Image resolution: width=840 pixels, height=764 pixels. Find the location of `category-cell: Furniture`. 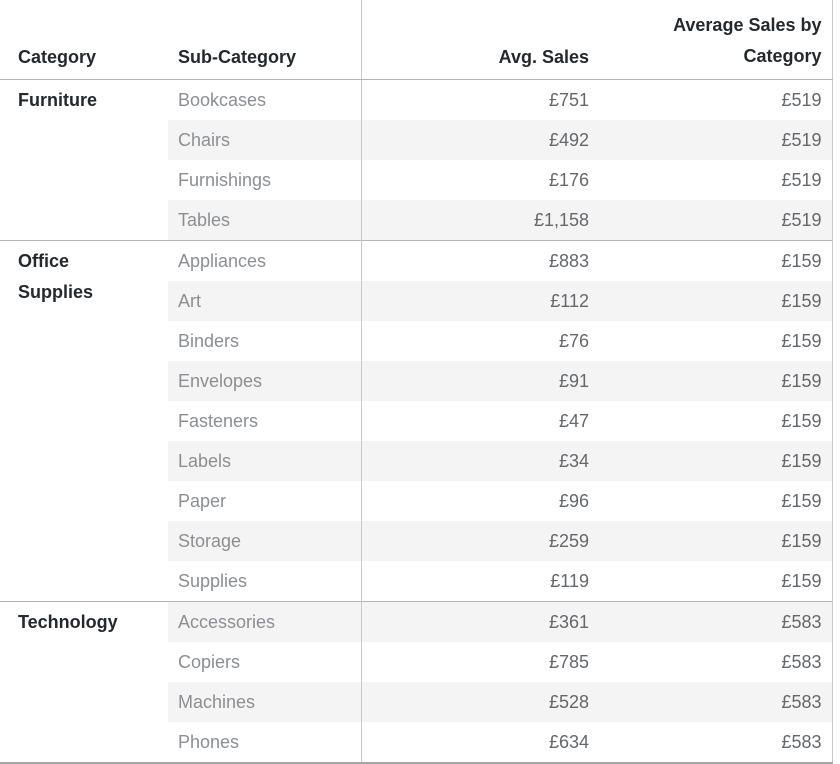

category-cell: Furniture is located at coordinates (84, 160).